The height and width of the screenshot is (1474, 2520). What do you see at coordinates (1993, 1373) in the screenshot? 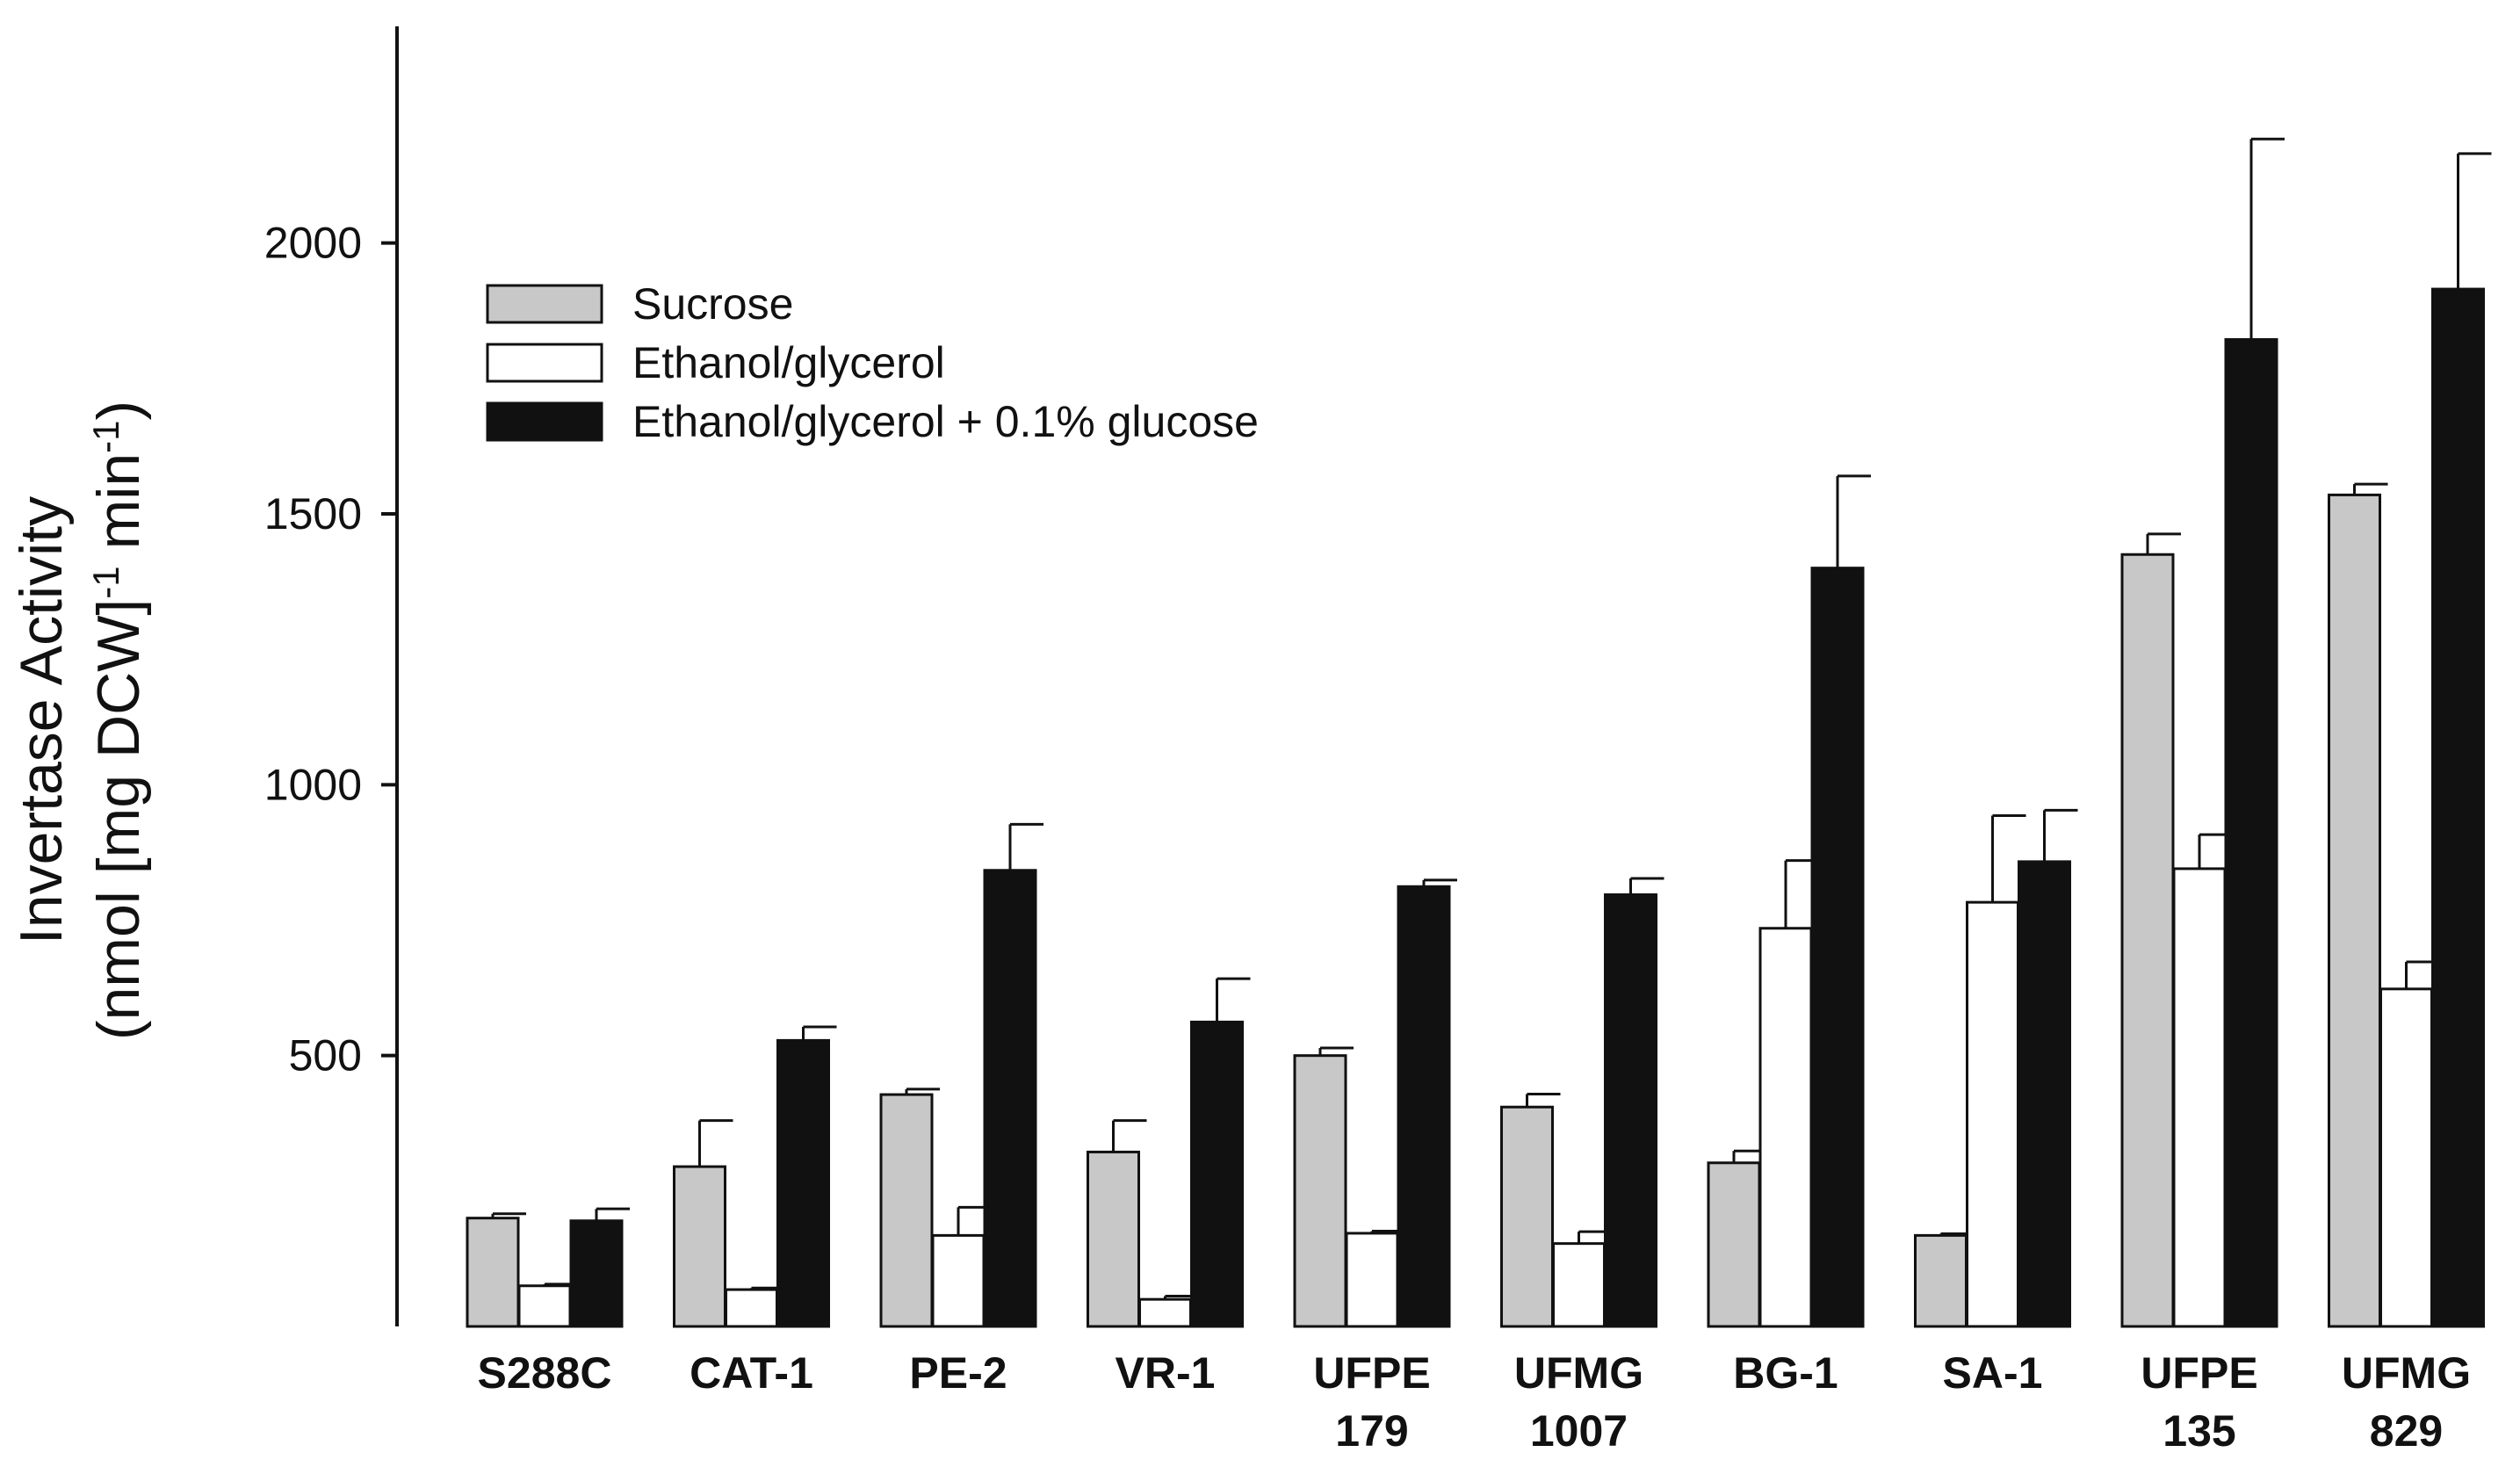
I see `category-label: SA-1` at bounding box center [1993, 1373].